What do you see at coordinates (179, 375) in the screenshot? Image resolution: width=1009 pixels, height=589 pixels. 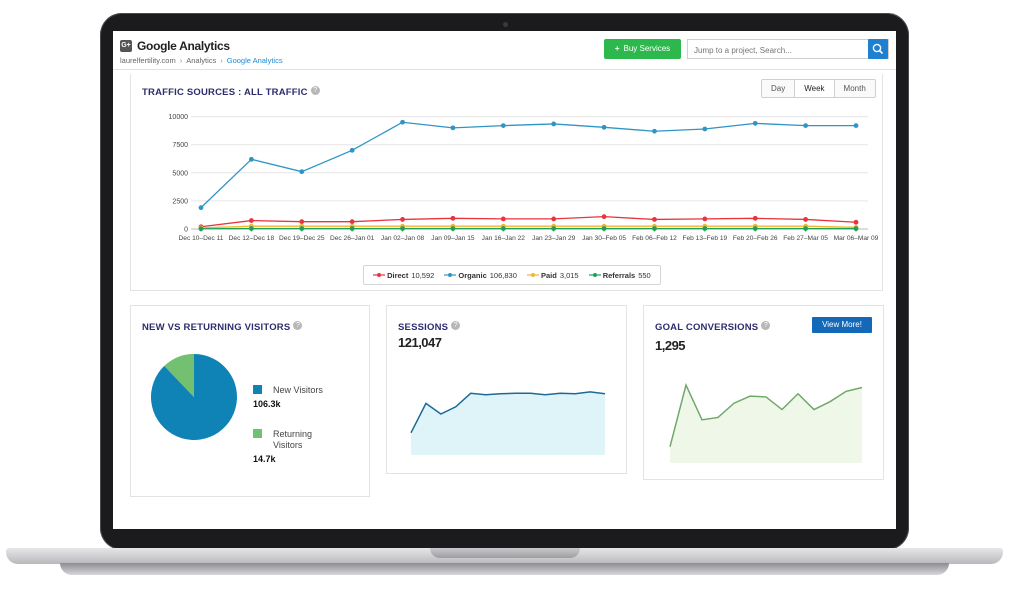 I see `pie-slice-returning-visitors` at bounding box center [179, 375].